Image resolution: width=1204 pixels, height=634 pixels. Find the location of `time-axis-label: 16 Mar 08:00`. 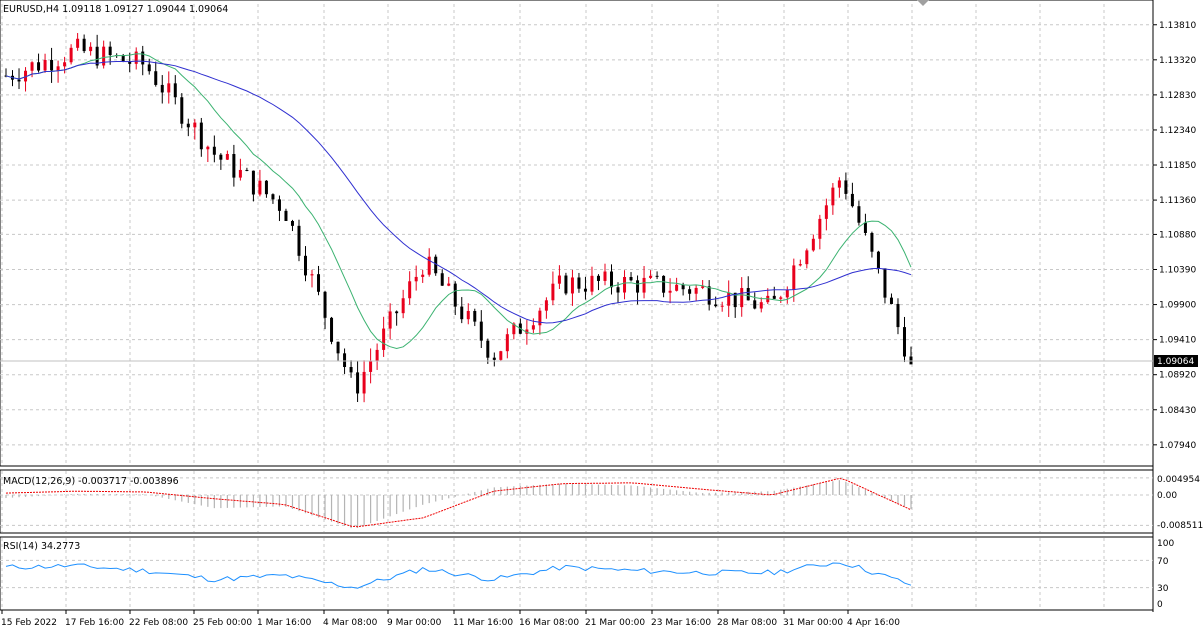

time-axis-label: 16 Mar 08:00 is located at coordinates (549, 623).